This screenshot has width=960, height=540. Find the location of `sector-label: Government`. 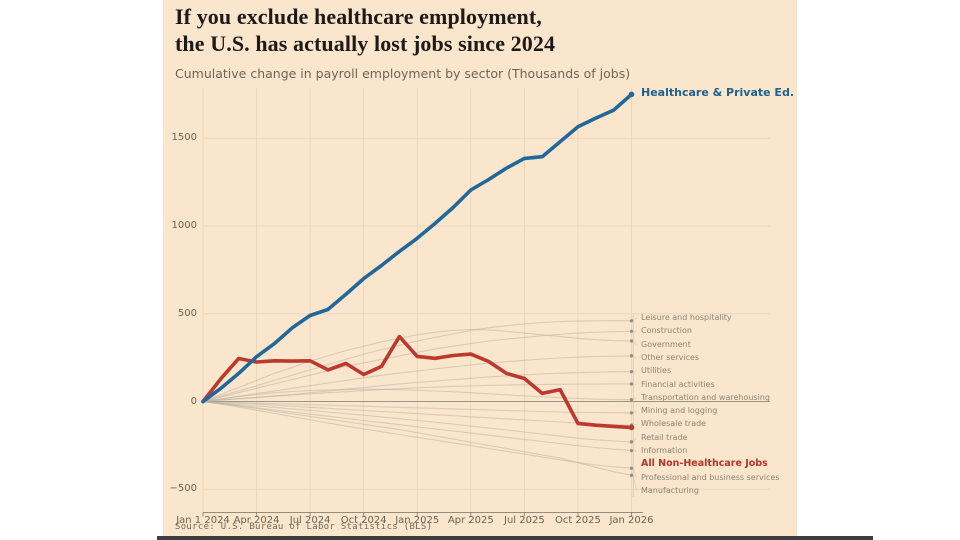

sector-label: Government is located at coordinates (666, 344).